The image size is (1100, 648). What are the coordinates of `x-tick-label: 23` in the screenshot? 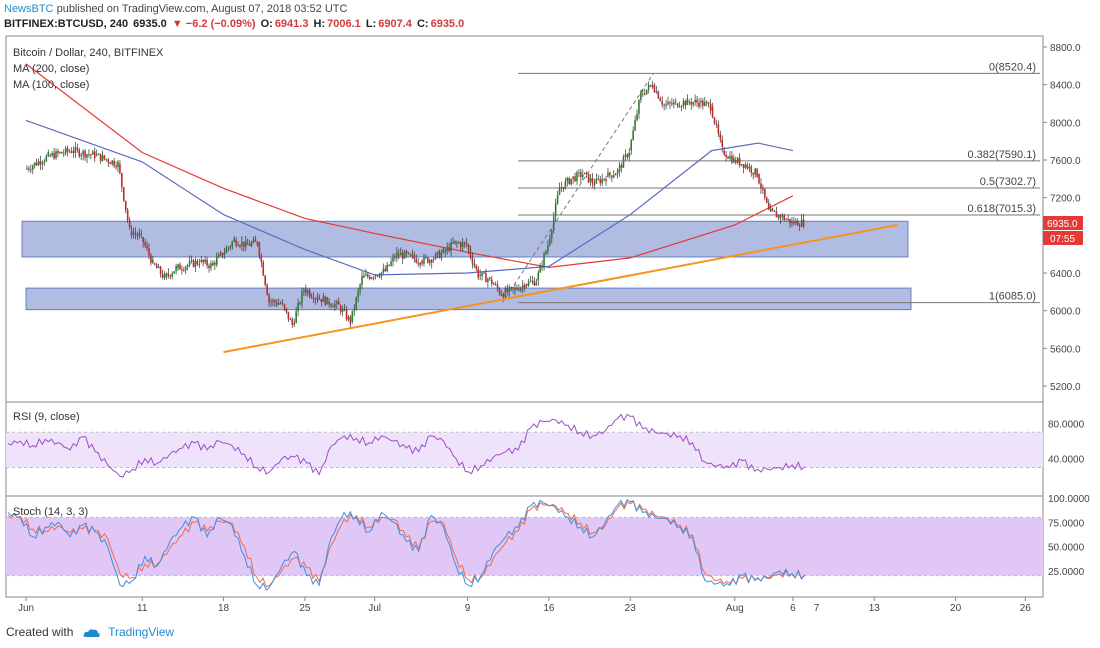 It's located at (631, 608).